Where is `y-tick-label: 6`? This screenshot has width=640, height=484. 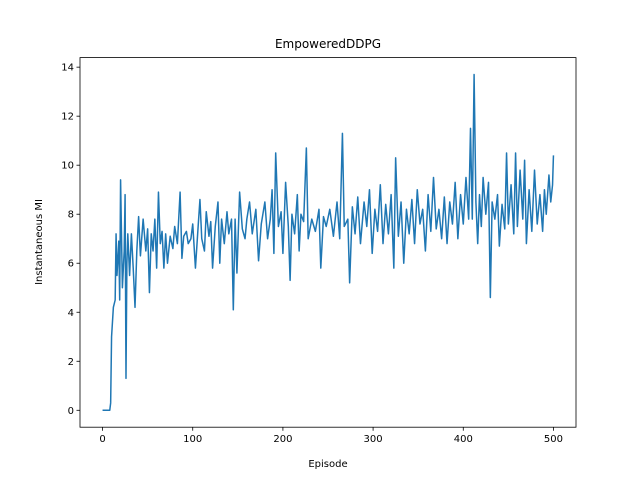 y-tick-label: 6 is located at coordinates (71, 264).